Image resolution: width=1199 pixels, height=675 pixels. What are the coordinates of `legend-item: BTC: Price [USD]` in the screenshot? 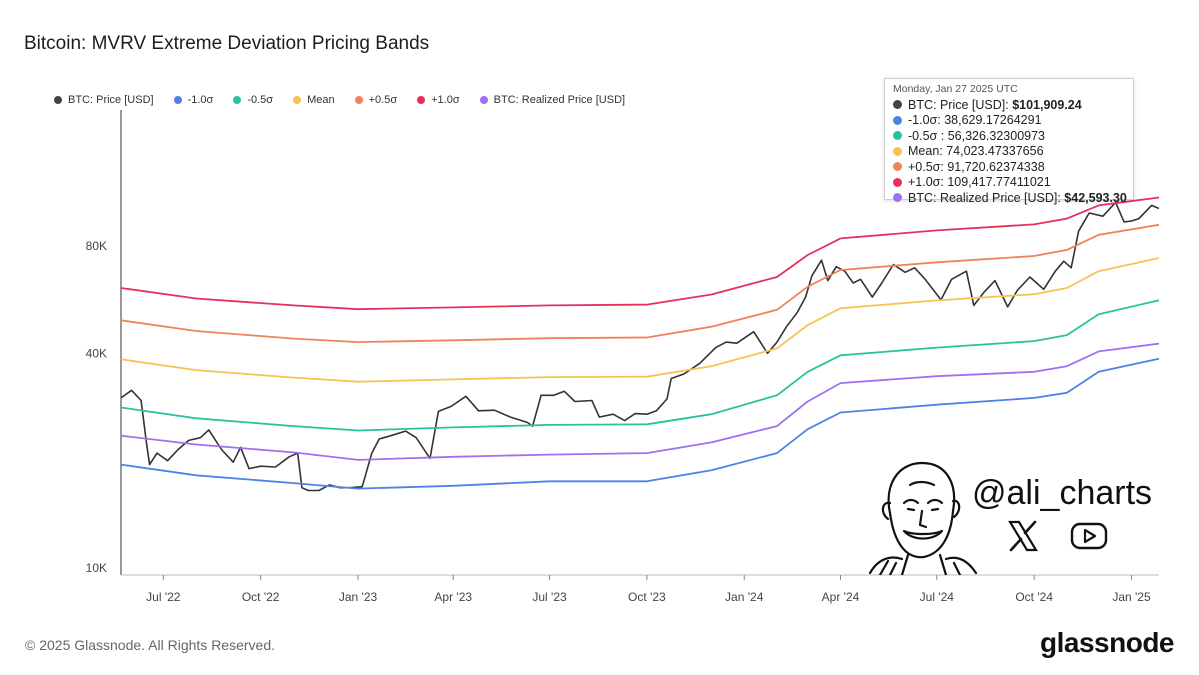 It's located at (104, 100).